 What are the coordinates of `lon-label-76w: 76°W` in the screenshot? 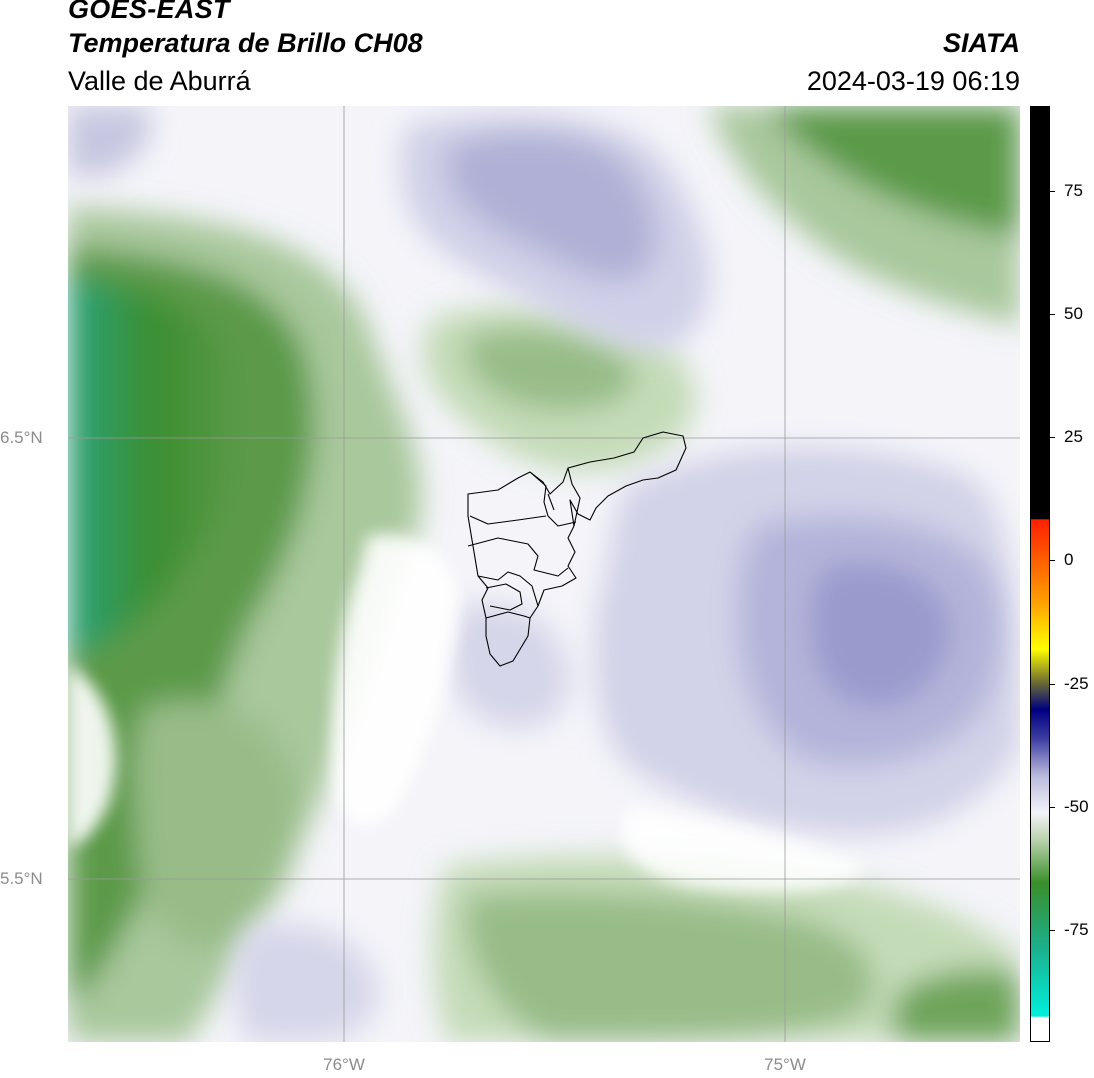 It's located at (344, 1064).